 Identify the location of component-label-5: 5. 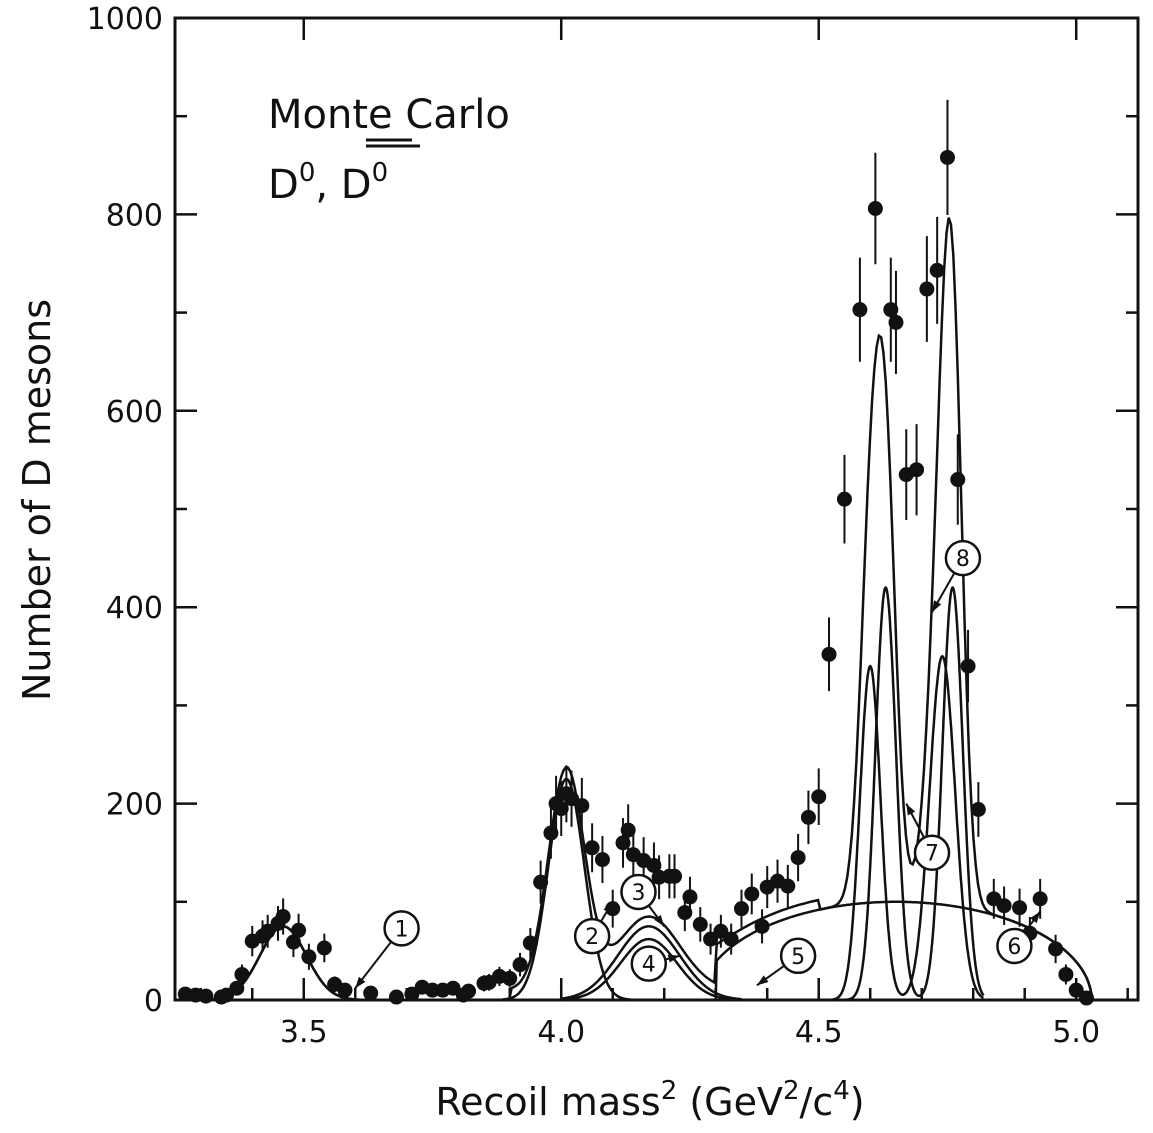
(798, 957).